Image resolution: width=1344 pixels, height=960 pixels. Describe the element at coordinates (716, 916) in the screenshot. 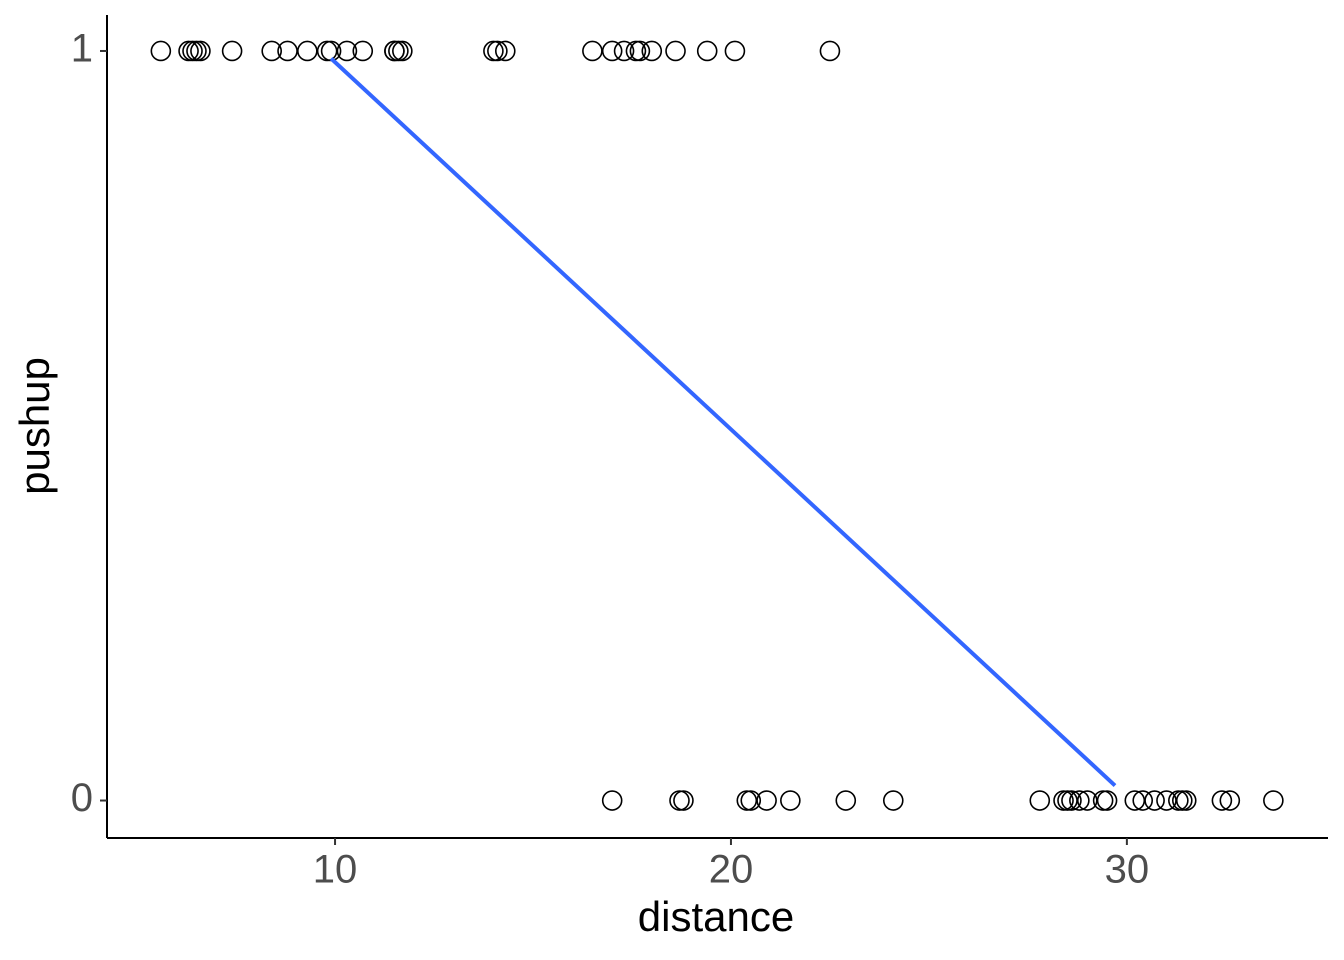

I see `x-axis-title: distance` at that location.